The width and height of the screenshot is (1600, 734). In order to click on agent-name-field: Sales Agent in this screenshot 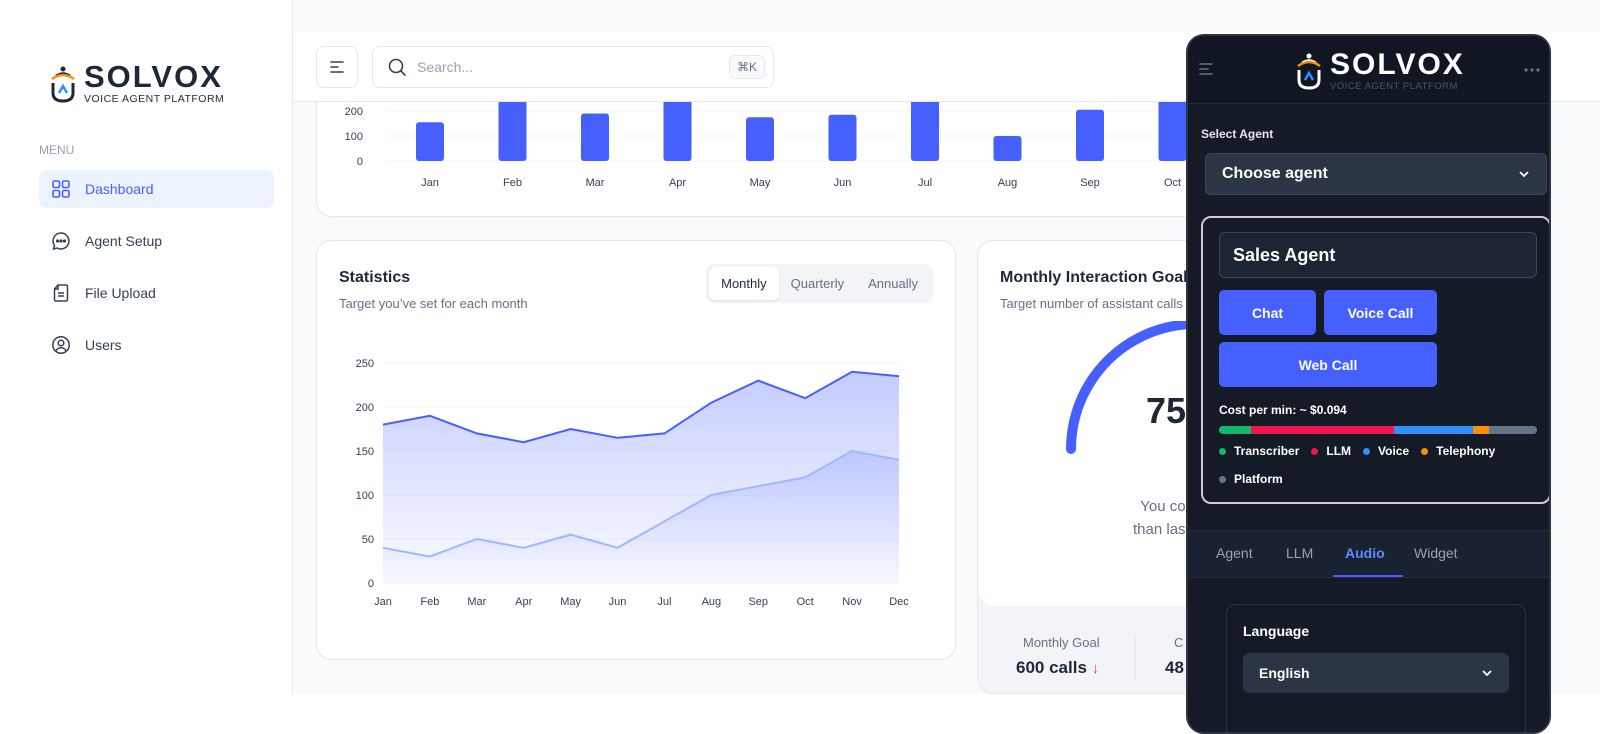, I will do `click(1378, 255)`.